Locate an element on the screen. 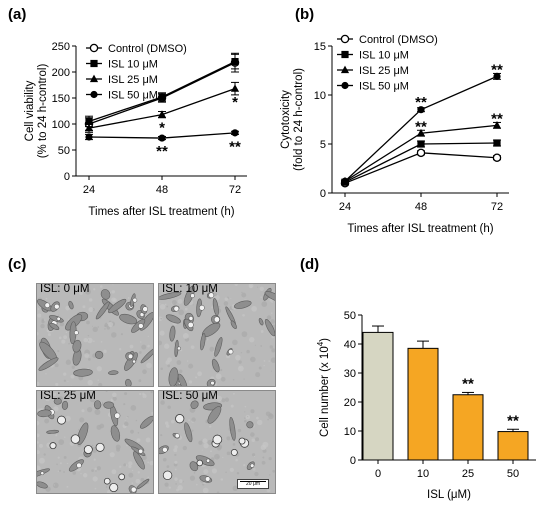 The height and width of the screenshot is (505, 550). x-axis-label: Times after ISL treatment (h) is located at coordinates (420, 229).